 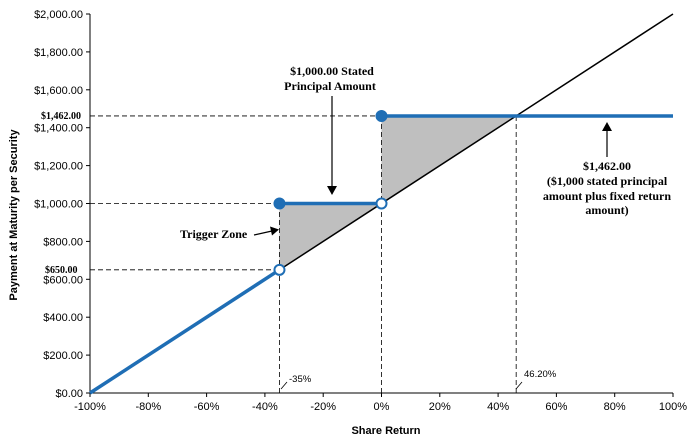 I want to click on y-tick-label: $400.00, so click(x=63, y=318).